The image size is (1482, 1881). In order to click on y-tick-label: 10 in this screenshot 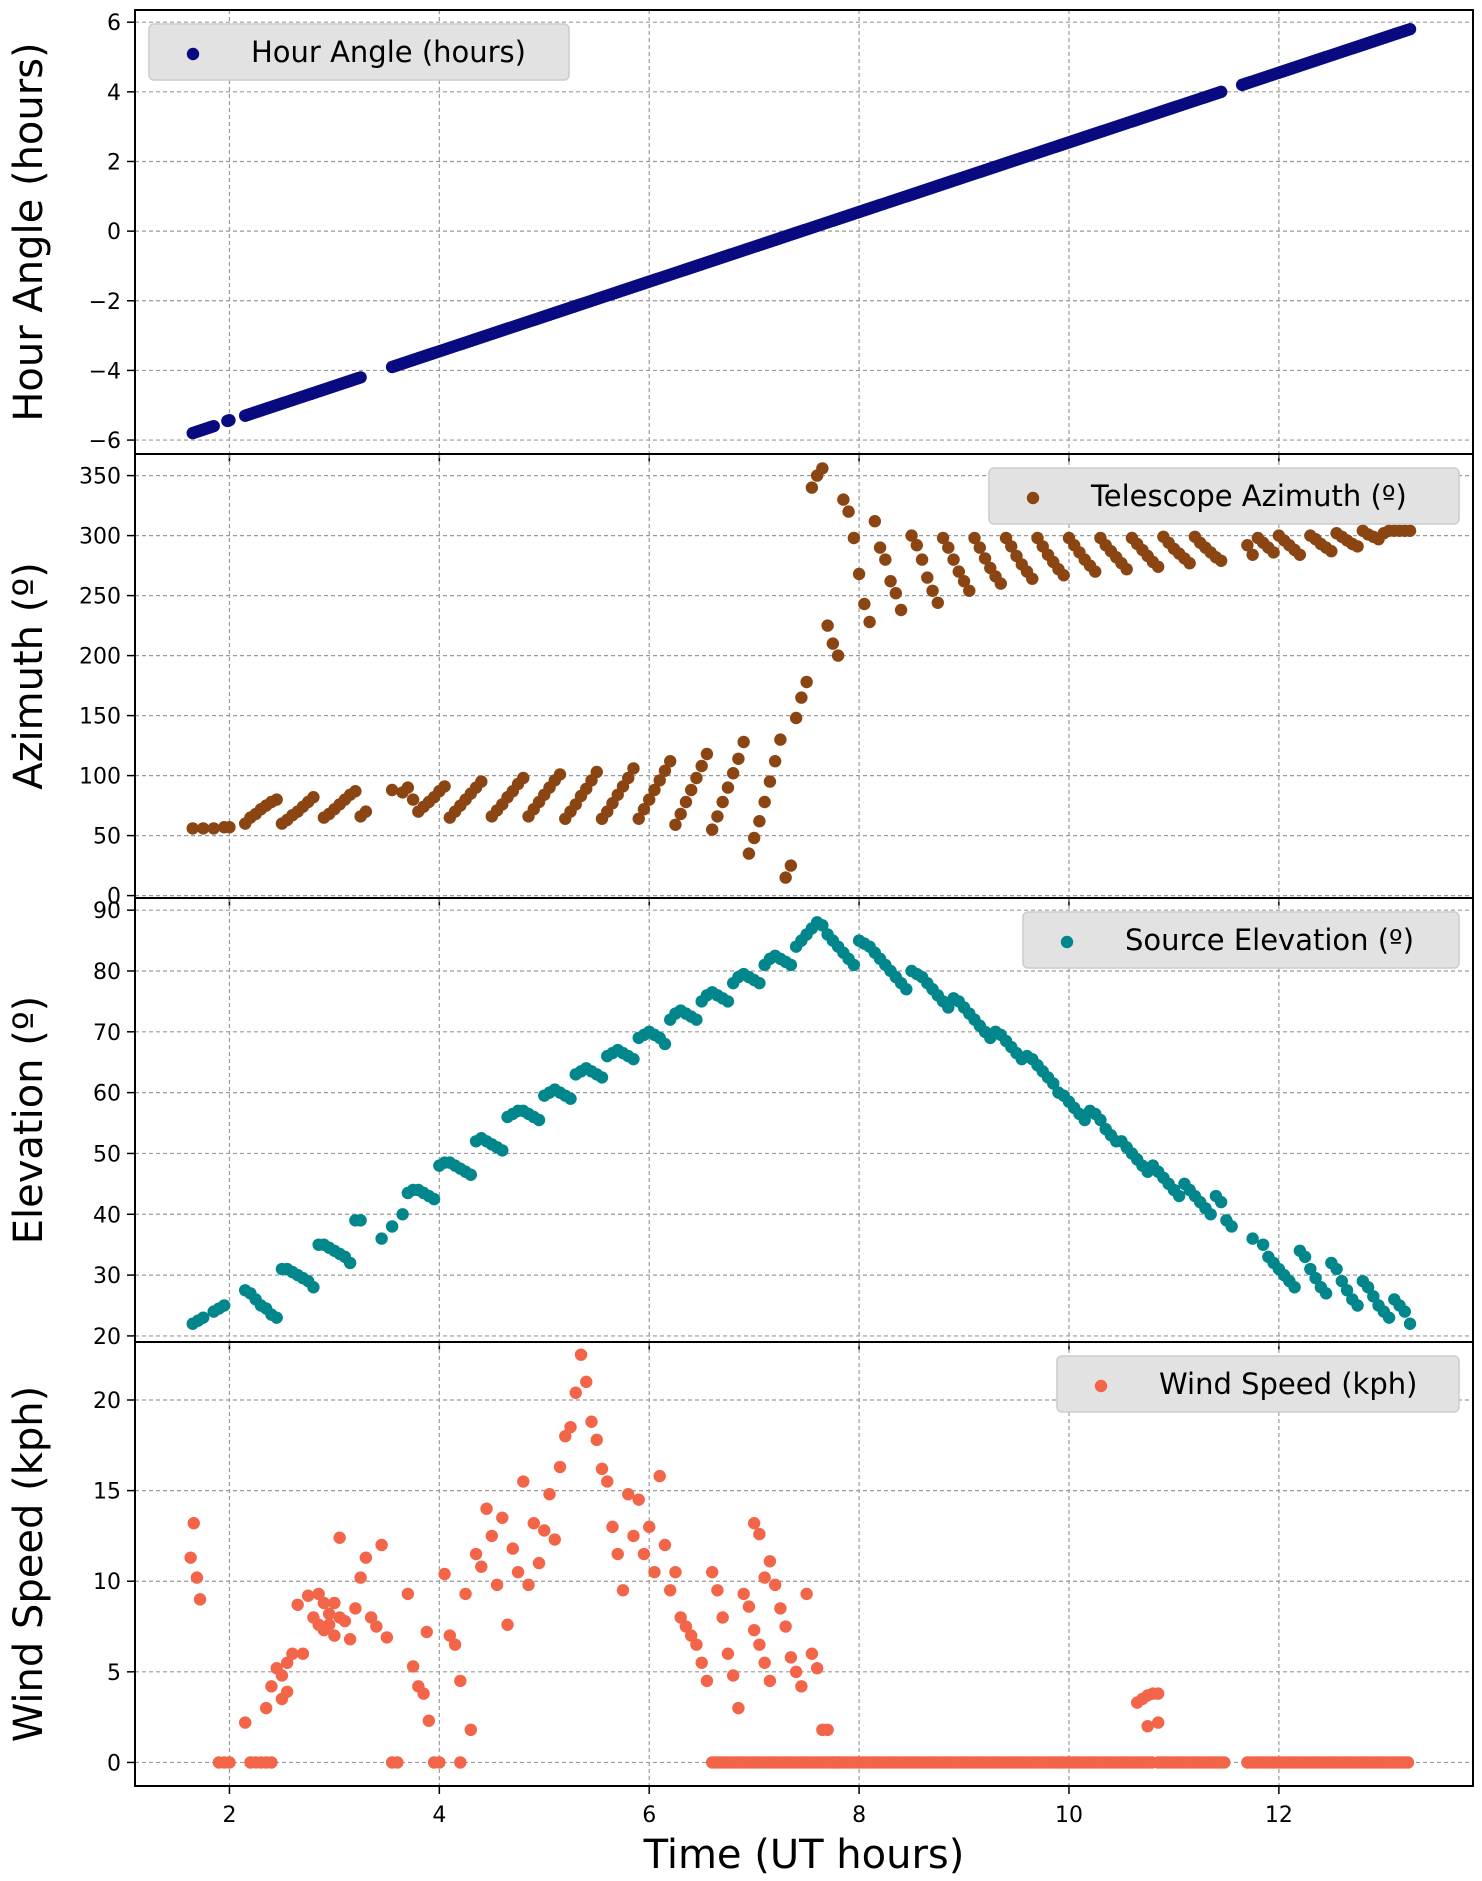, I will do `click(107, 1582)`.